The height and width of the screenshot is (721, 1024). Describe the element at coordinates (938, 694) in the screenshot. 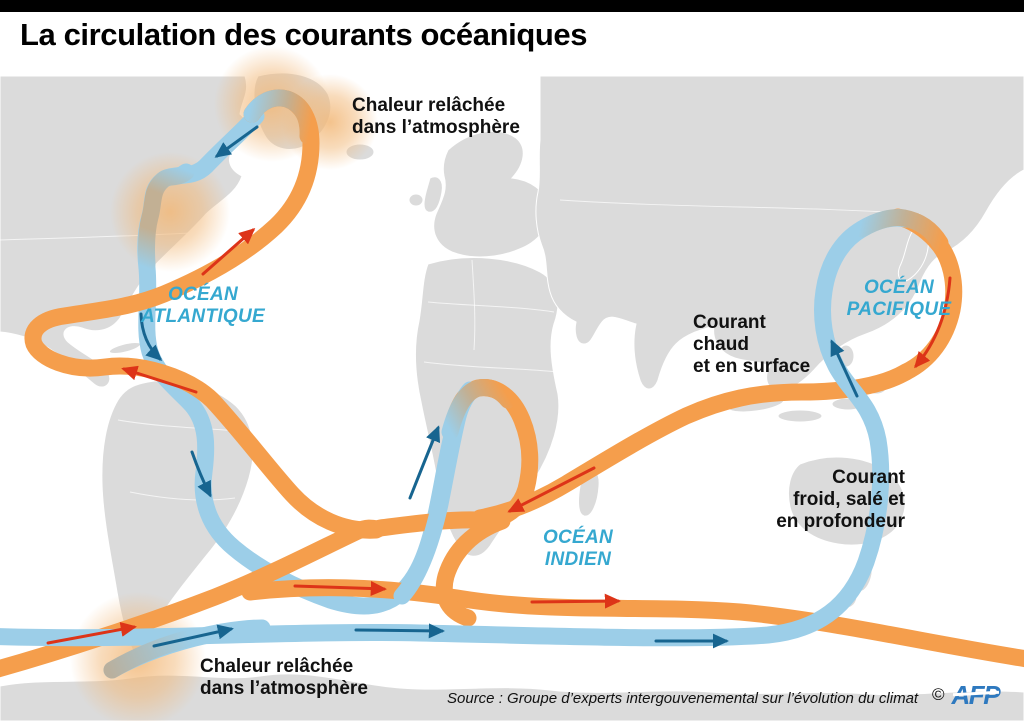

I see `copyright-symbol: ©` at that location.